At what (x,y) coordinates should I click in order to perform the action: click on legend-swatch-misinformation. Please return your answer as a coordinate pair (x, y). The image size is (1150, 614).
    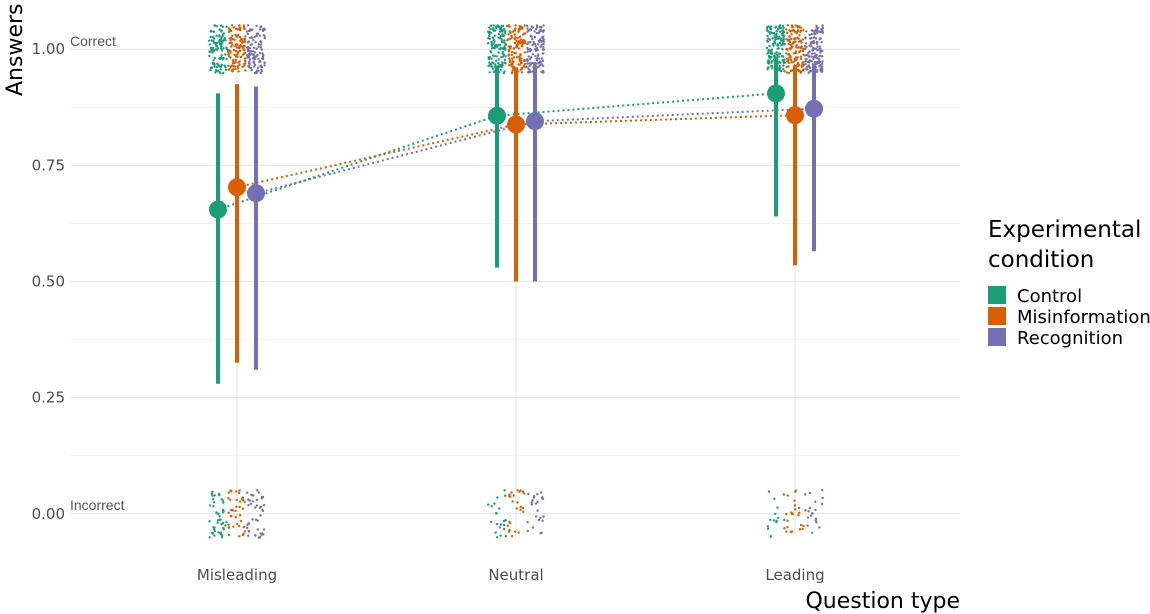
    Looking at the image, I should click on (997, 316).